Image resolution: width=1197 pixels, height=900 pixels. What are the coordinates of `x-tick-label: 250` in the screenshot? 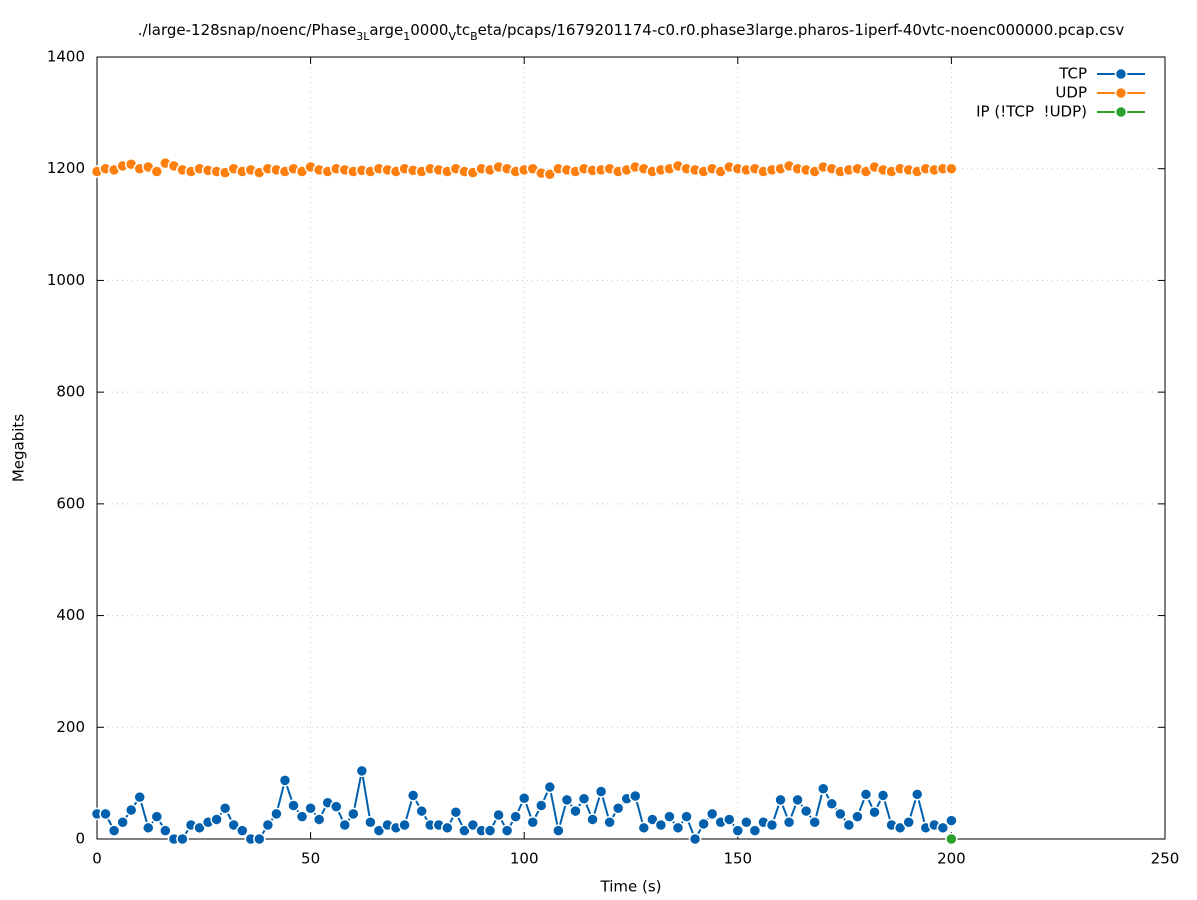 It's located at (1165, 859).